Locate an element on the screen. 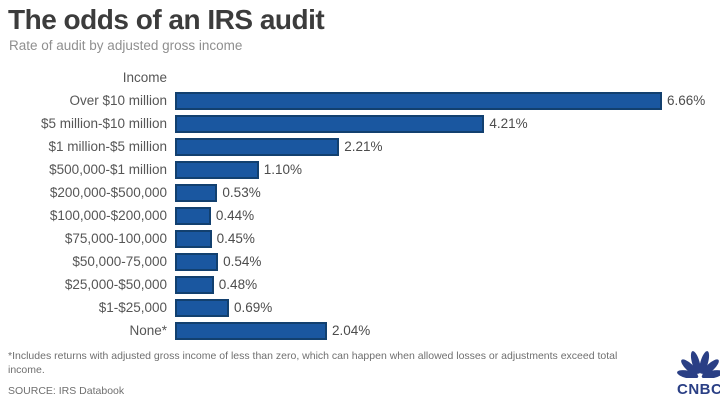 The image size is (720, 404). bar-row: $200,000-$500,000 0.53% is located at coordinates (360, 192).